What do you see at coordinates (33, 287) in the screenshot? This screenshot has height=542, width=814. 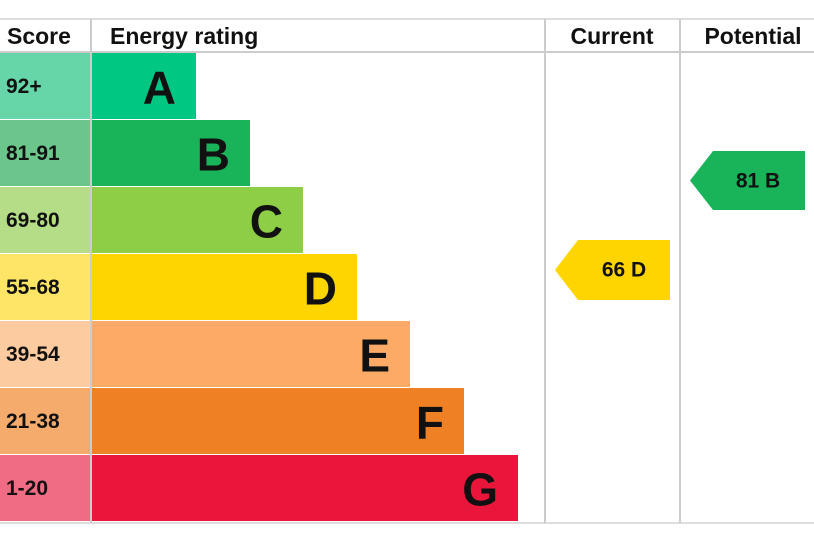 I see `score-label: 55-68` at bounding box center [33, 287].